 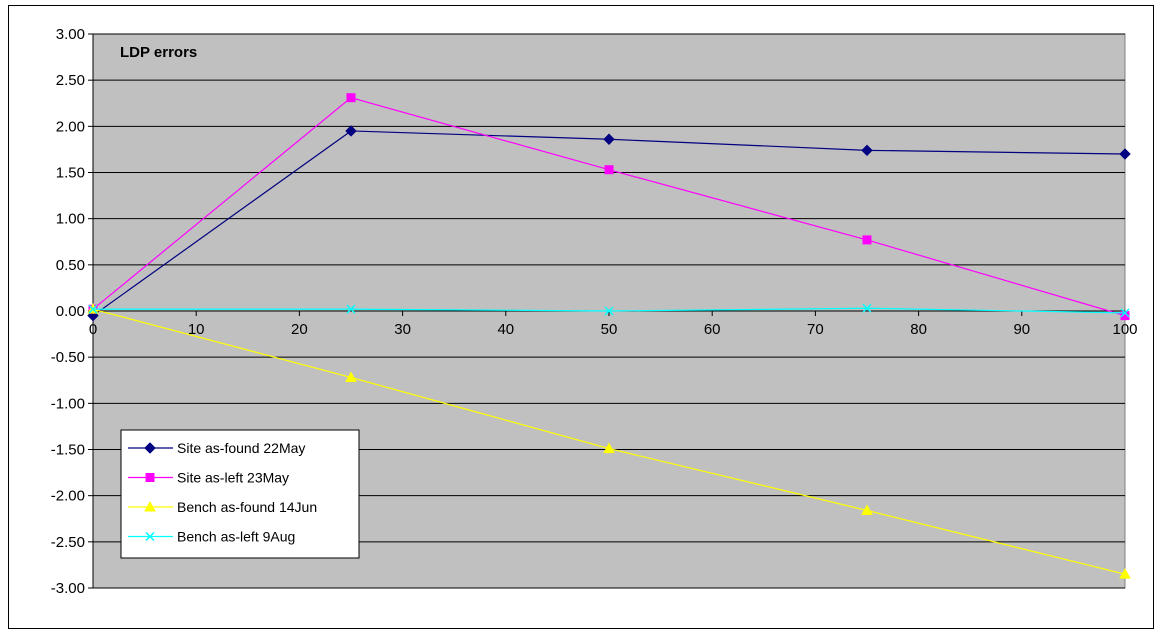 I want to click on x-tick-label: 80, so click(x=918, y=329).